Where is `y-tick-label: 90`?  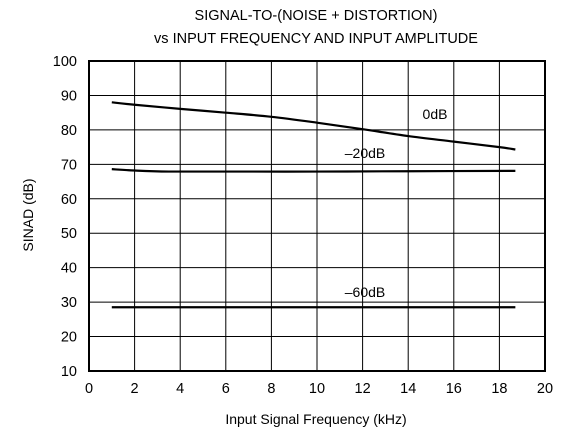 y-tick-label: 90 is located at coordinates (69, 96).